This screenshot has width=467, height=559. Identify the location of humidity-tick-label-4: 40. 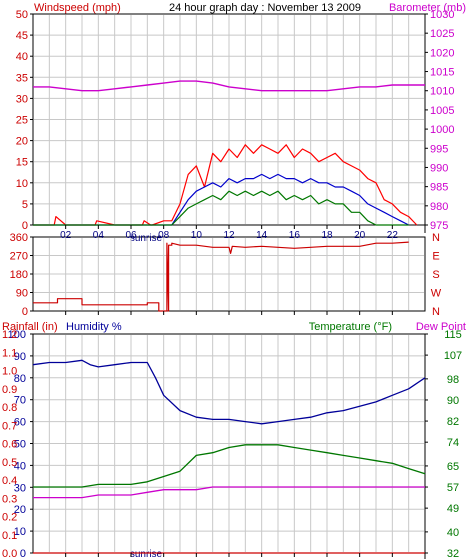
(20, 466).